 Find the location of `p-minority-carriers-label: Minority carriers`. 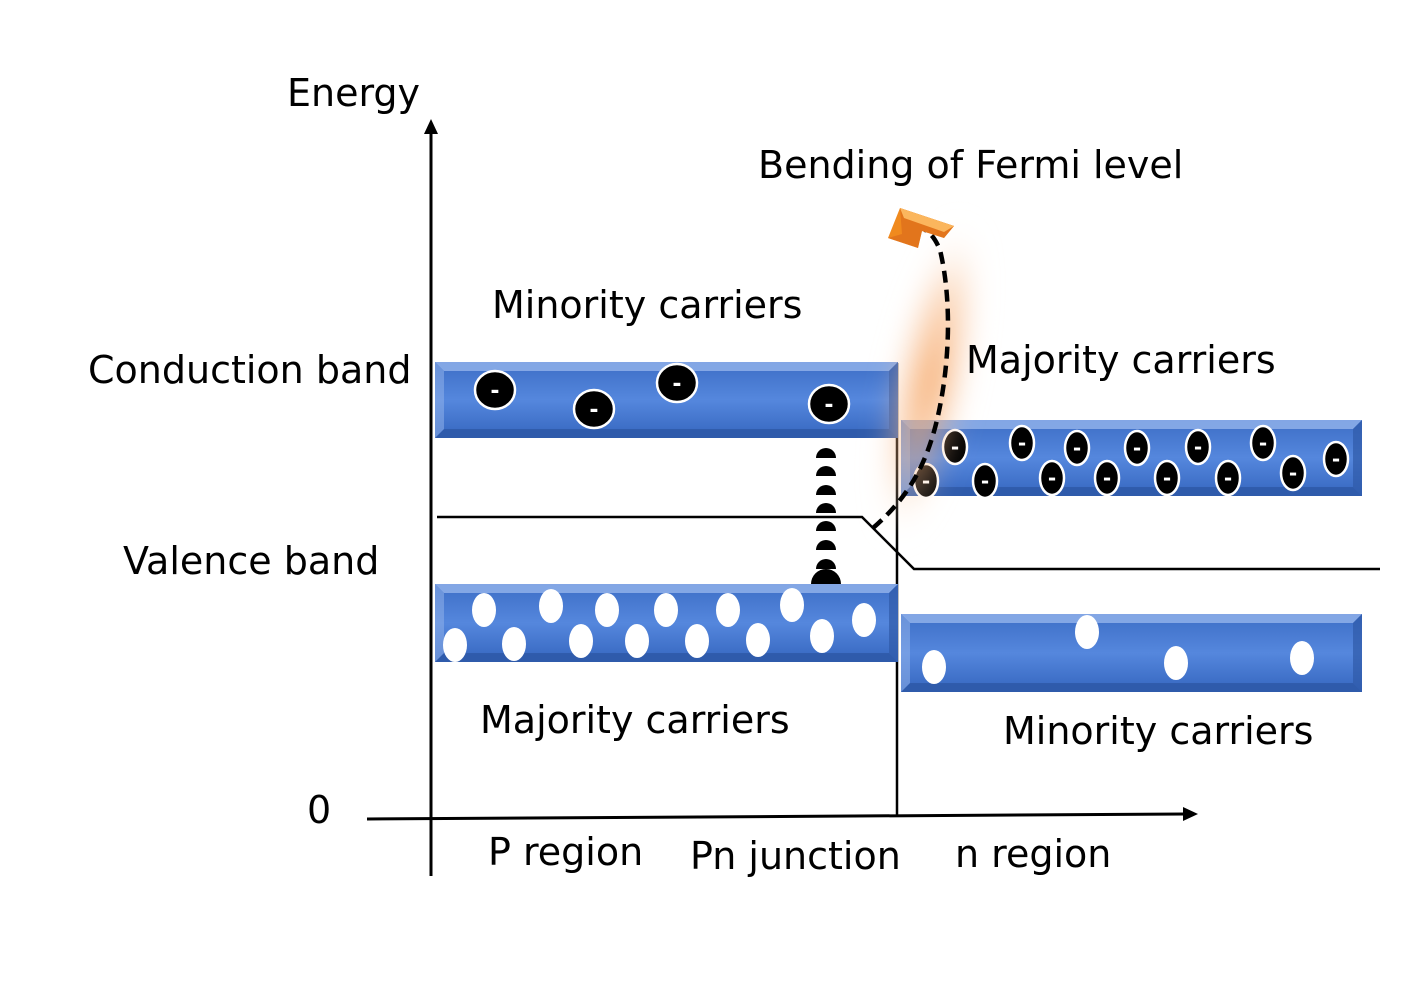

p-minority-carriers-label: Minority carriers is located at coordinates (647, 305).